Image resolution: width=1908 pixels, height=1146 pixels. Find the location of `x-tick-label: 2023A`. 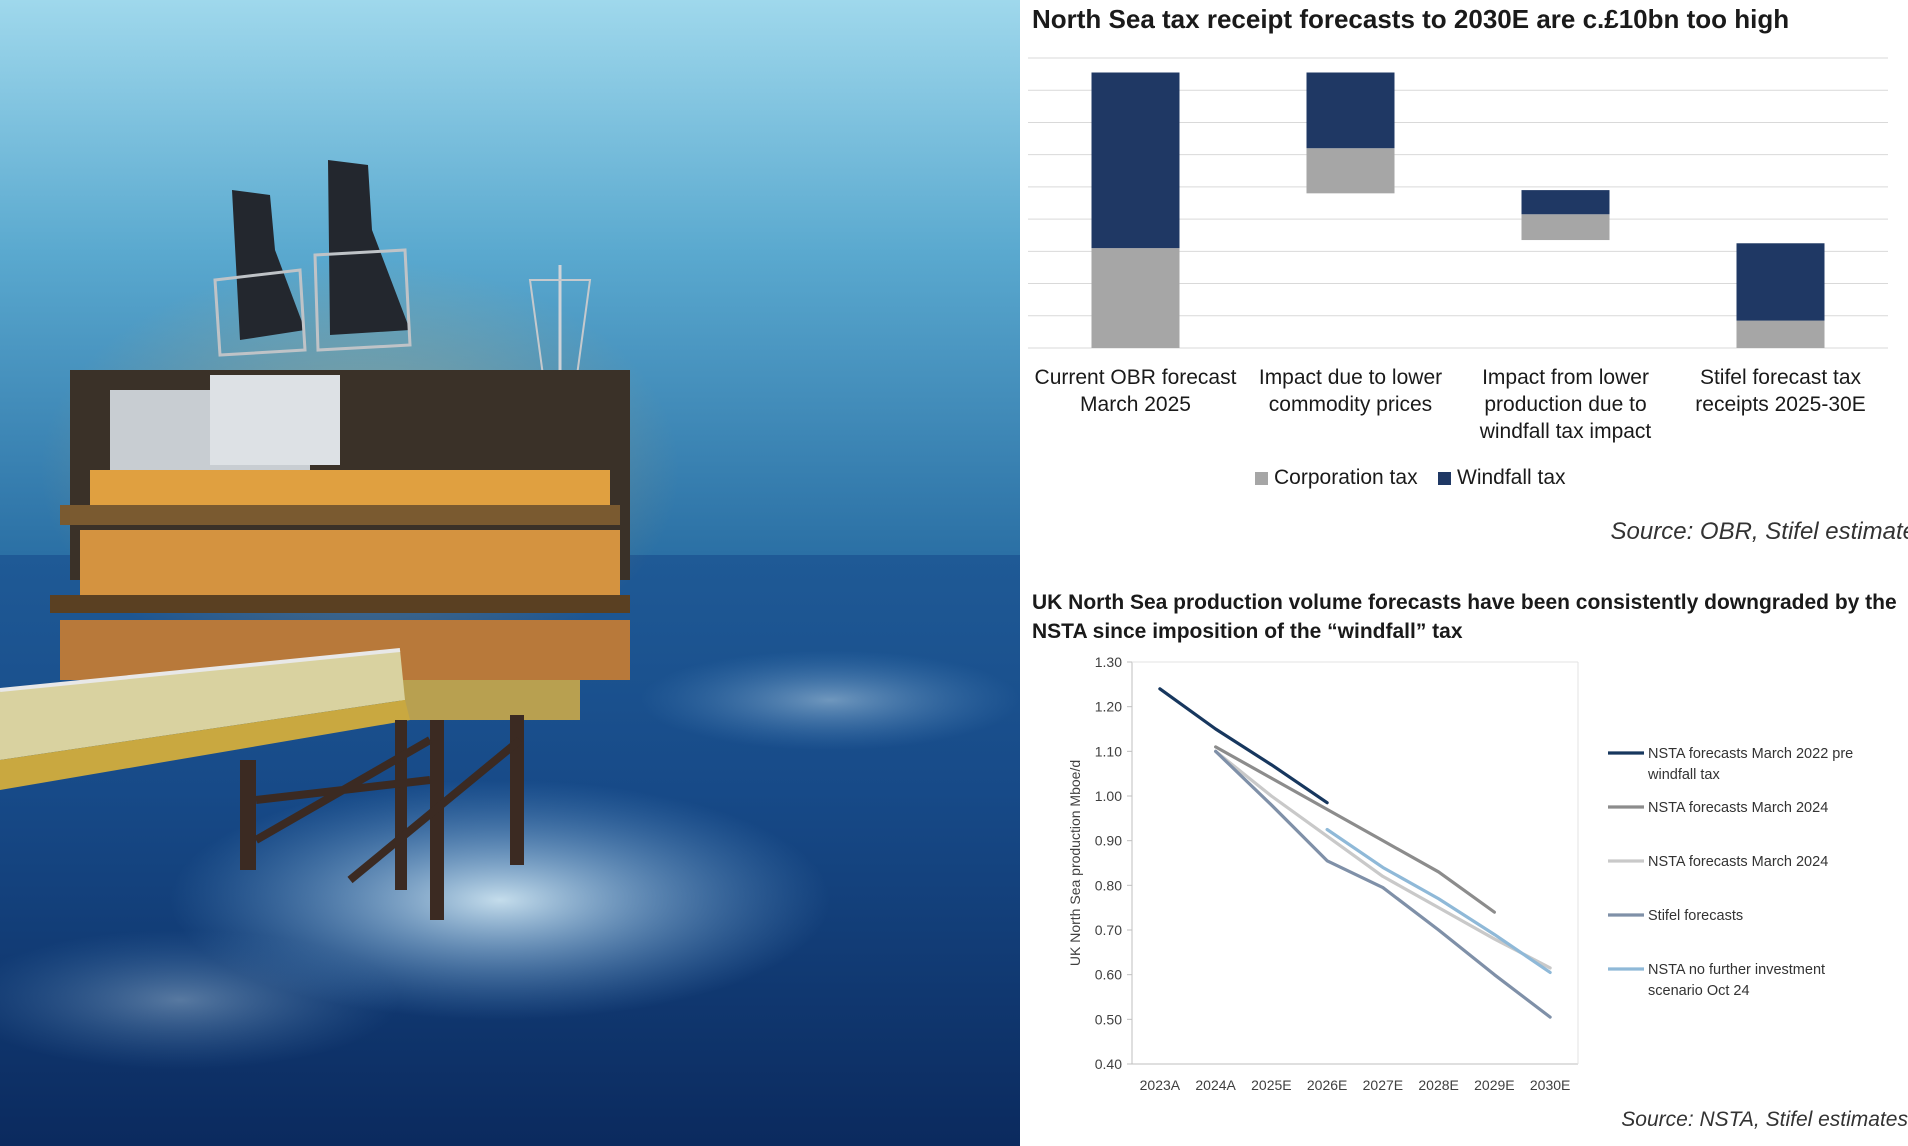

x-tick-label: 2023A is located at coordinates (1160, 1085).